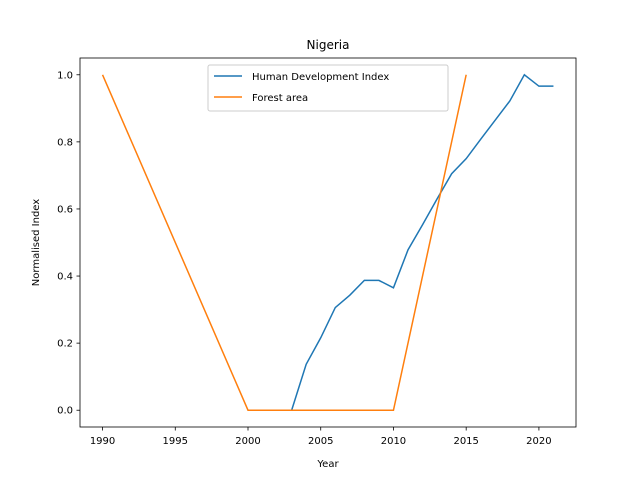 This screenshot has width=640, height=480. Describe the element at coordinates (328, 45) in the screenshot. I see `chart-title: Nigeria` at that location.